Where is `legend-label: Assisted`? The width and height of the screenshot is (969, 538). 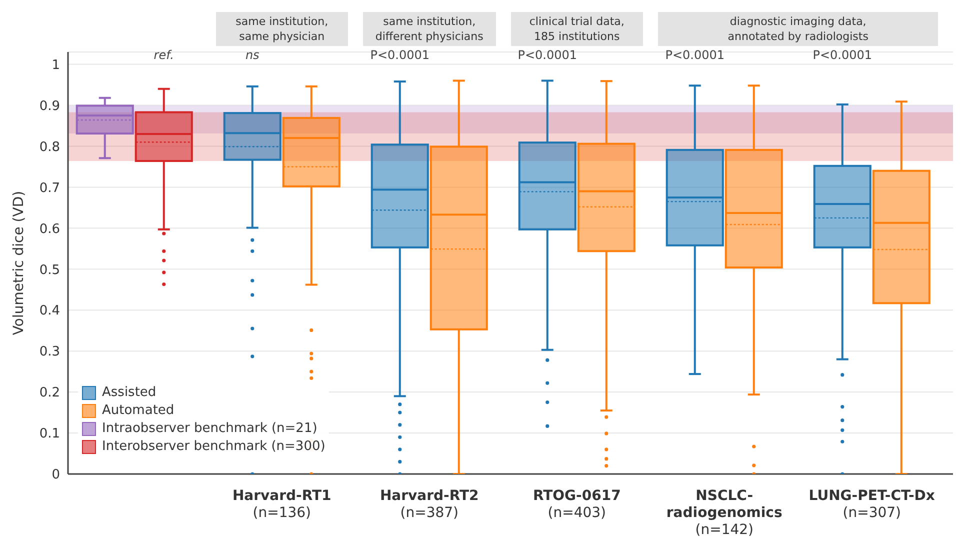 legend-label: Assisted is located at coordinates (129, 393).